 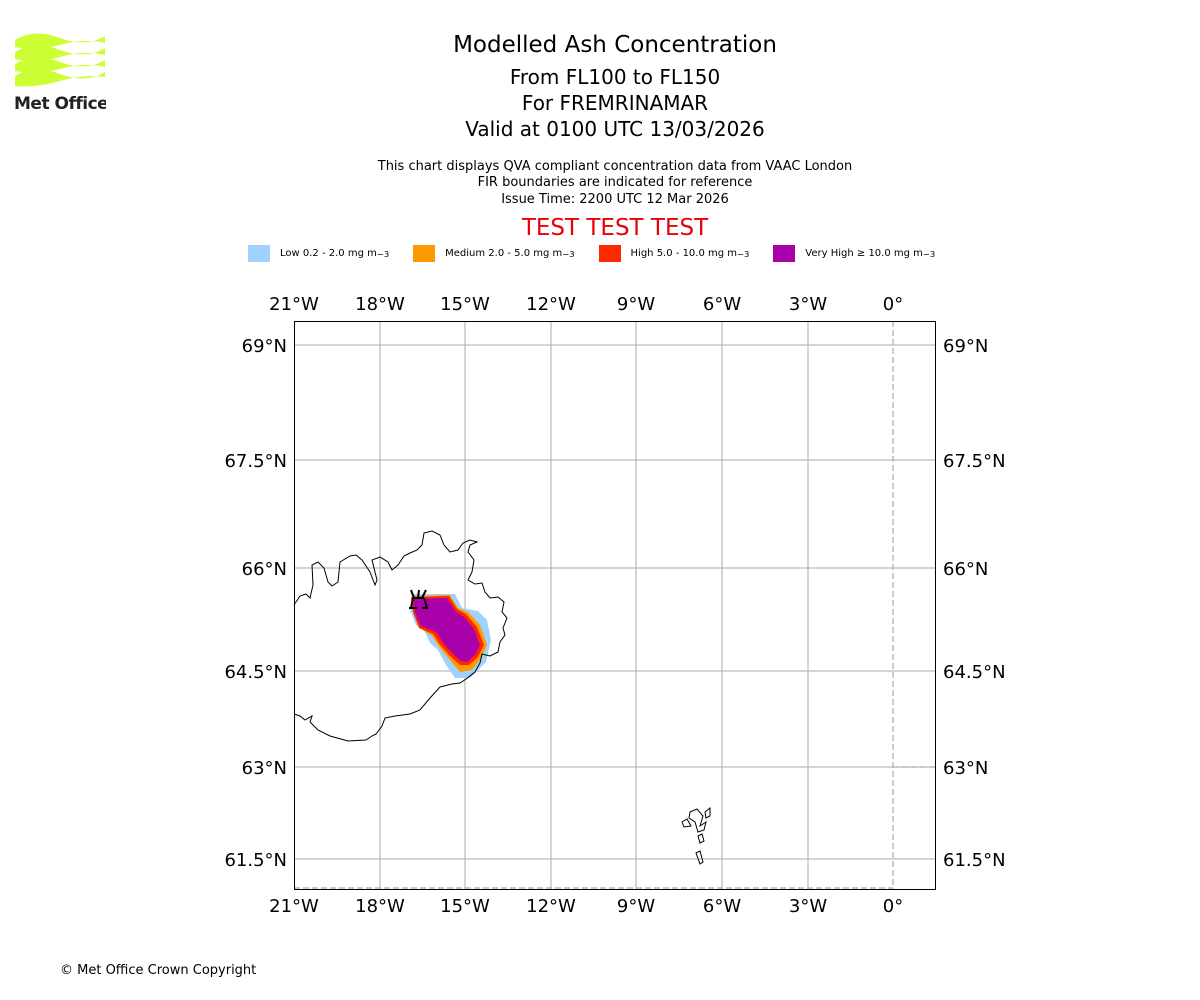 I want to click on volcano-region: For FREMRINAMAR, so click(x=615, y=103).